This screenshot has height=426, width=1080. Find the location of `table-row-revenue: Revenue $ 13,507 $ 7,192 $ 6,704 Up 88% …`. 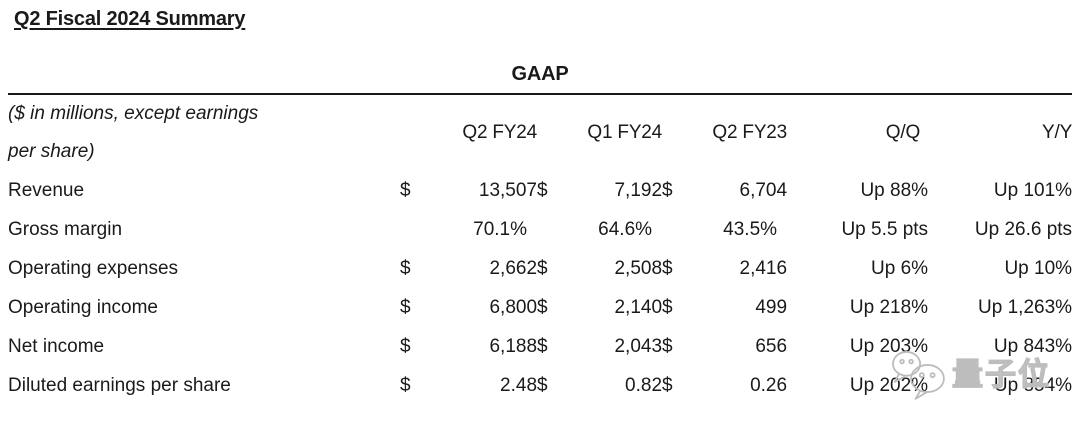

table-row-revenue: Revenue $ 13,507 $ 7,192 $ 6,704 Up 88% … is located at coordinates (540, 190).